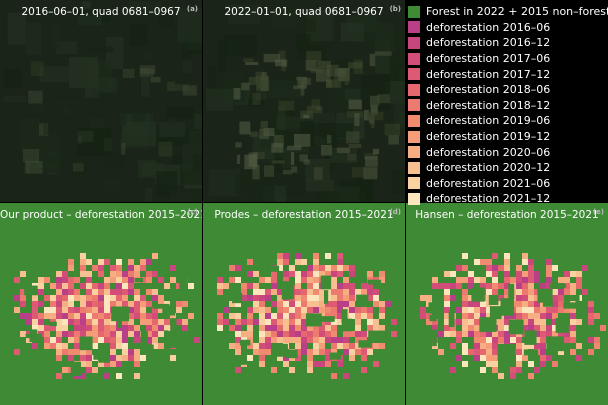 This screenshot has width=608, height=405. I want to click on legend-label: deforestation 2016–12, so click(488, 43).